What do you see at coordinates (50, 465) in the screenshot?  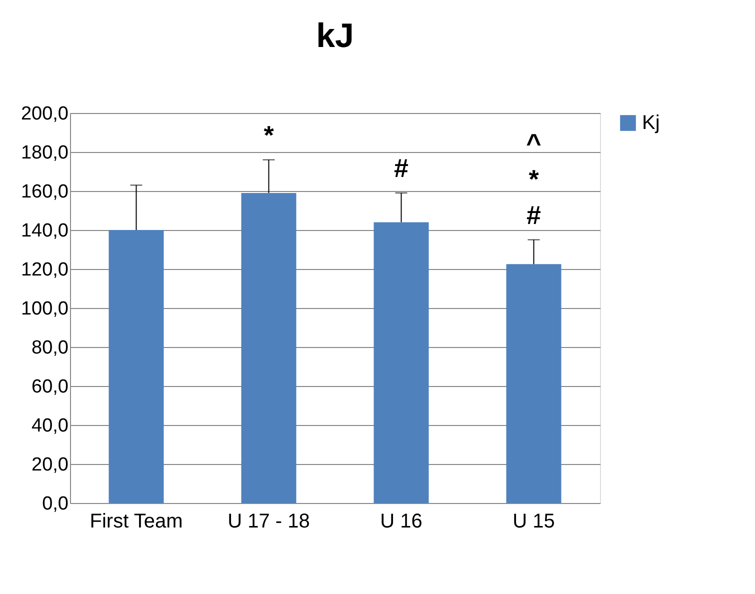 I see `y-tick-label: 20,0` at bounding box center [50, 465].